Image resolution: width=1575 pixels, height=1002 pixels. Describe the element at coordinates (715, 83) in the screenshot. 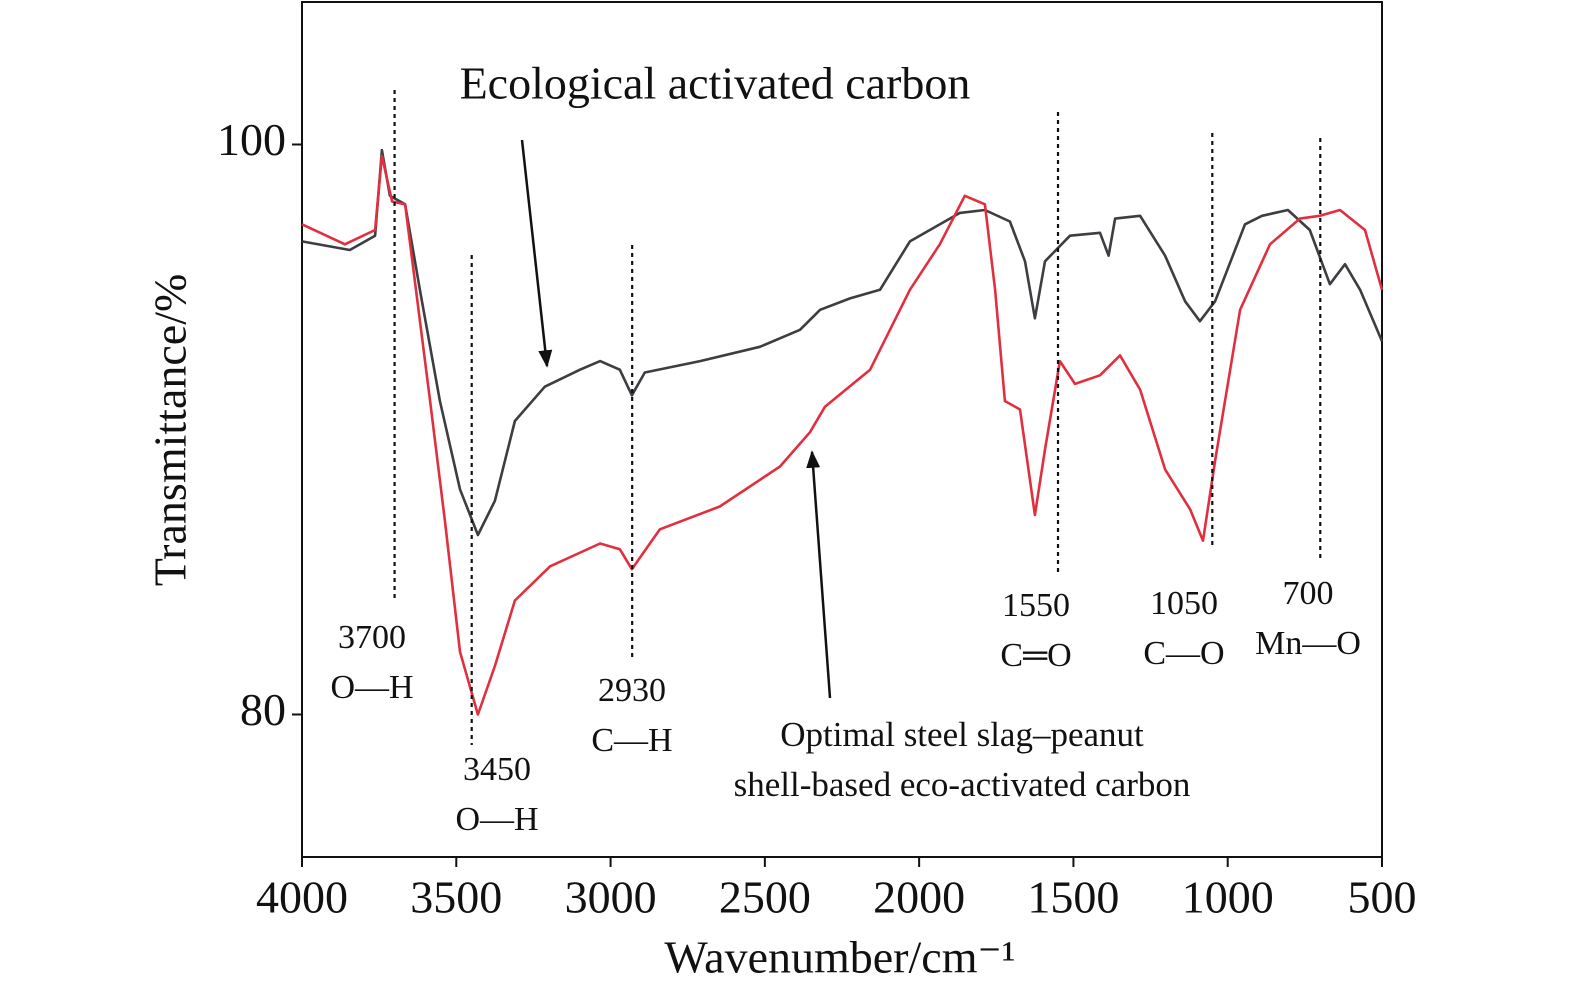

I see `annotation: Ecological activated carbon` at that location.